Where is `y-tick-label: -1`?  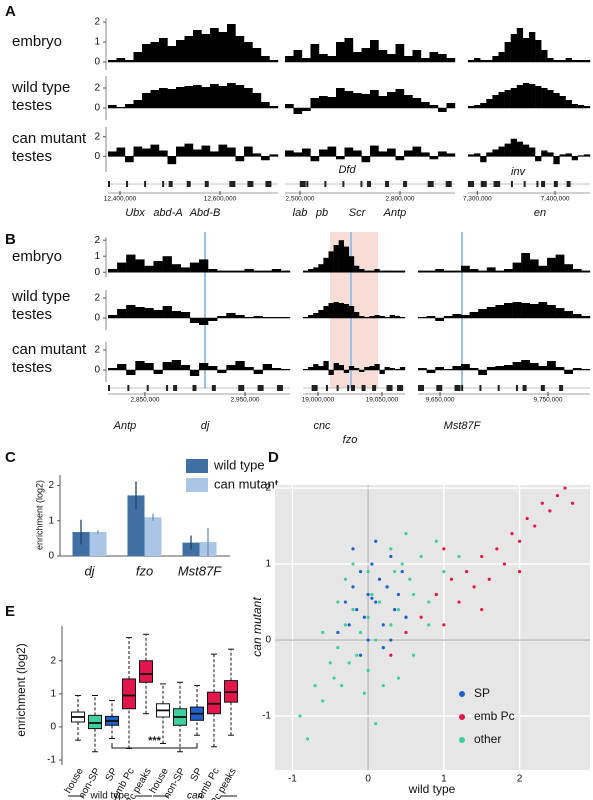 y-tick-label: -1 is located at coordinates (51, 760).